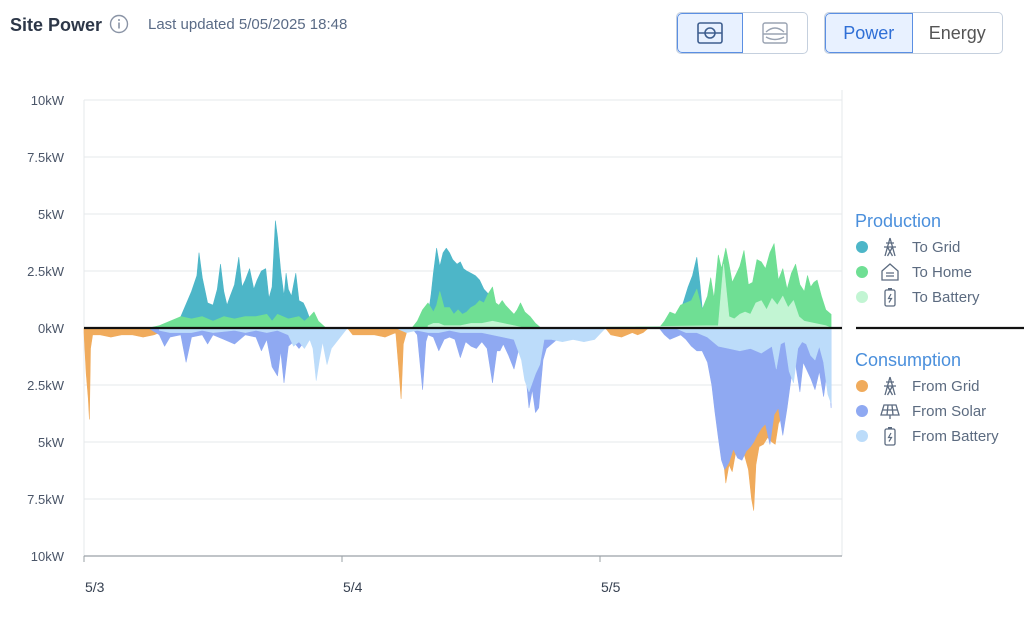 This screenshot has height=623, width=1024. What do you see at coordinates (119, 24) in the screenshot?
I see `info-icon` at bounding box center [119, 24].